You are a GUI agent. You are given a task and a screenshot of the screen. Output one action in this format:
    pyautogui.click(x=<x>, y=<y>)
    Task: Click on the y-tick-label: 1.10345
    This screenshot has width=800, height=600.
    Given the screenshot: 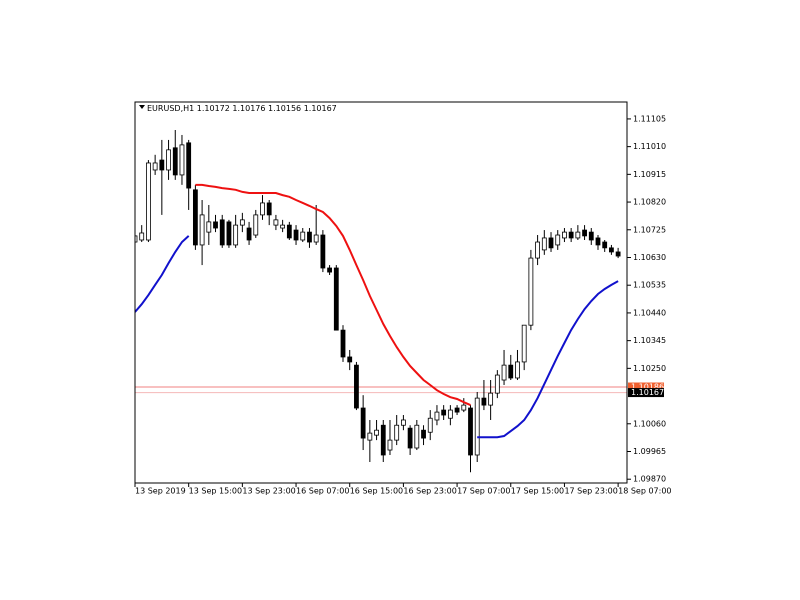 What is the action you would take?
    pyautogui.click(x=649, y=340)
    